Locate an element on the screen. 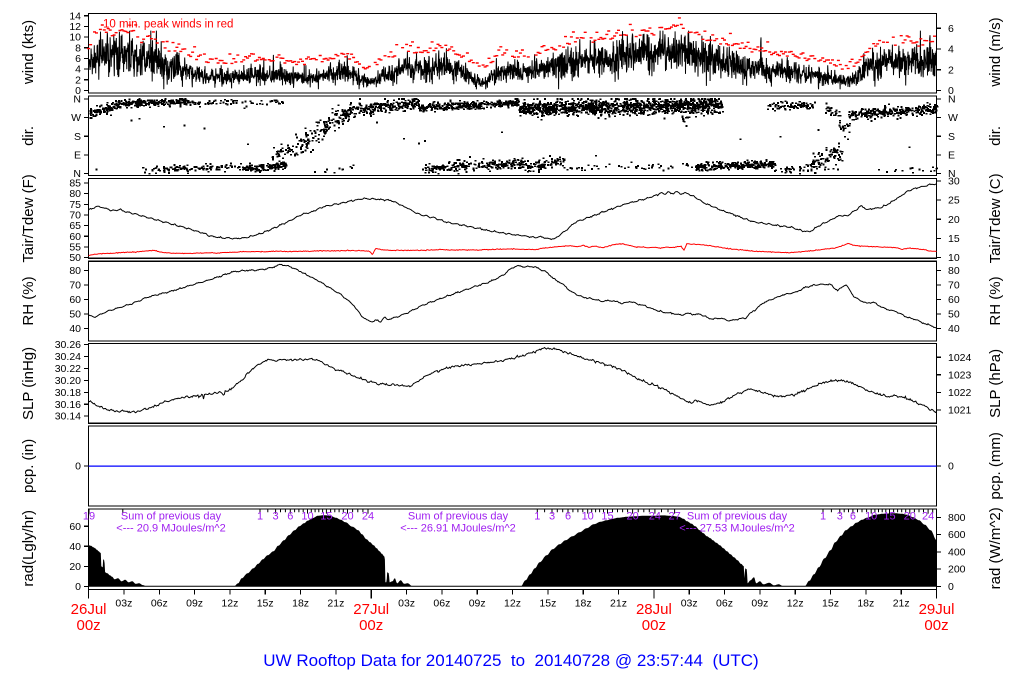 The image size is (1024, 700). svg-text: 3 is located at coordinates (276, 517).